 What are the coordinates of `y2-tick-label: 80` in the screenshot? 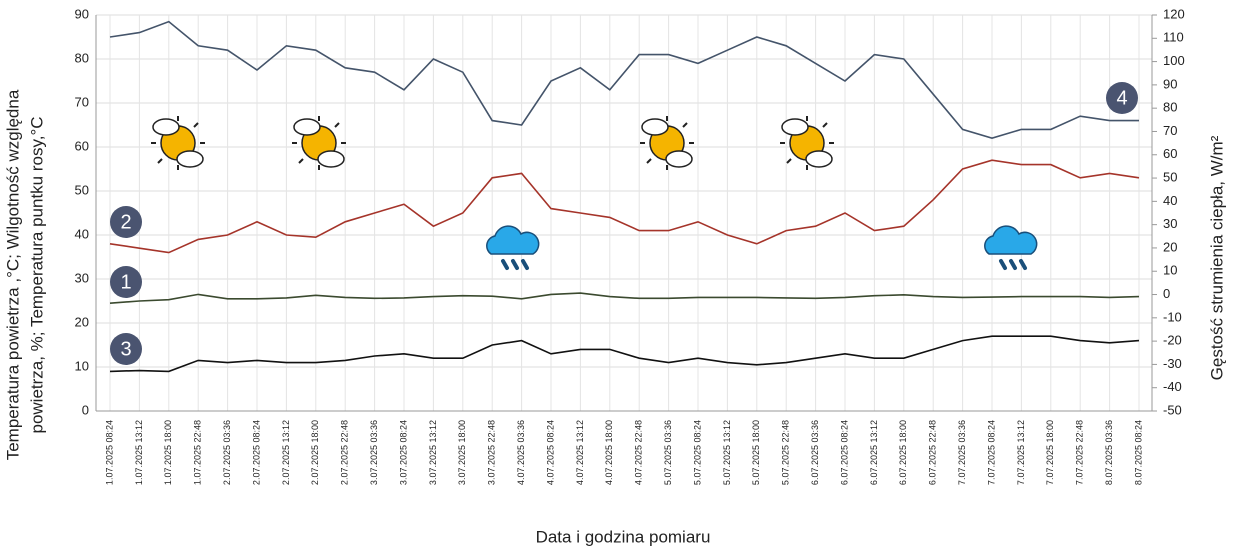 It's located at (1170, 107).